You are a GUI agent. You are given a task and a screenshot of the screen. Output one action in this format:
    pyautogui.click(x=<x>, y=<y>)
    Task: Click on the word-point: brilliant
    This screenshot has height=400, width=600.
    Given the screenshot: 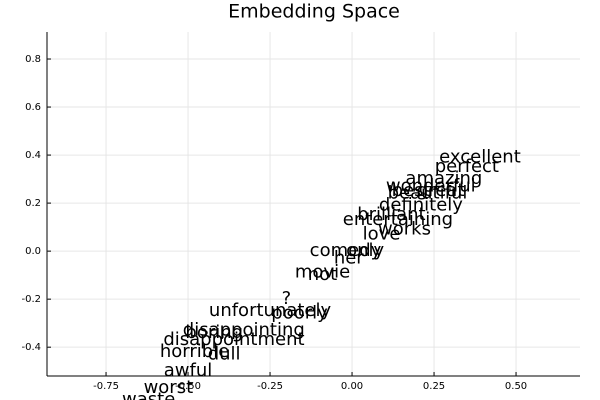 What is the action you would take?
    pyautogui.click(x=391, y=214)
    